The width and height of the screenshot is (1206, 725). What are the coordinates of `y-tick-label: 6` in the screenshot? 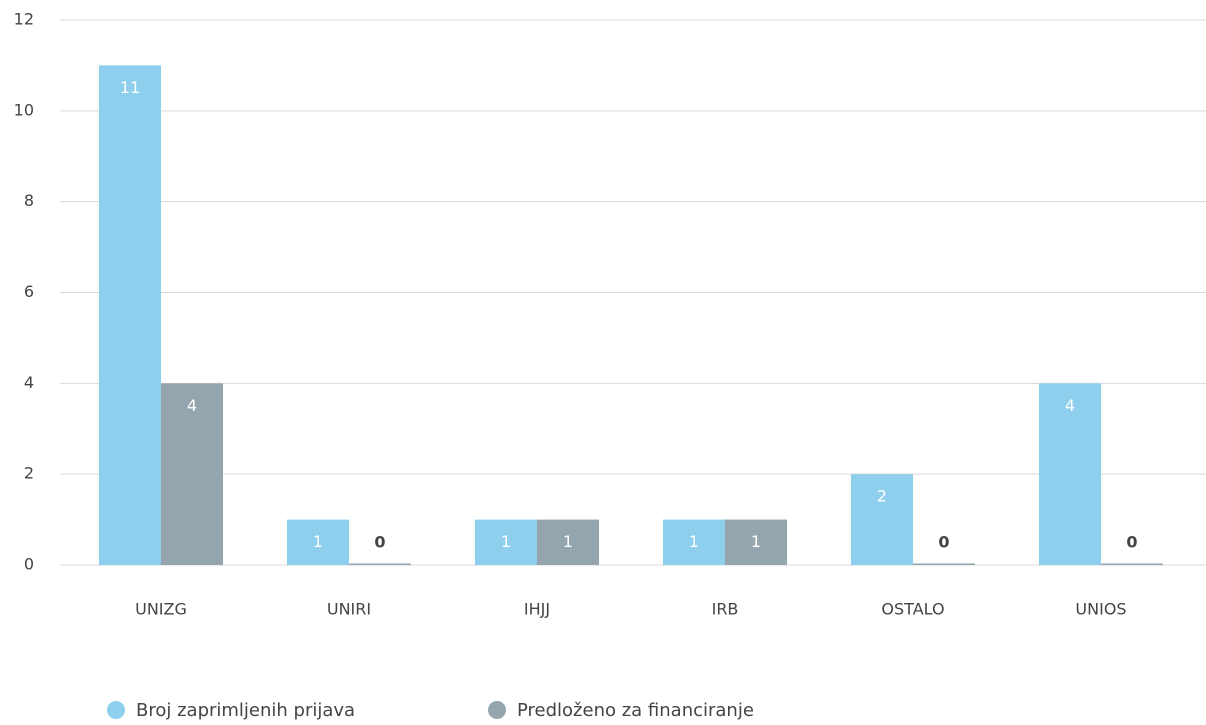 It's located at (29, 291).